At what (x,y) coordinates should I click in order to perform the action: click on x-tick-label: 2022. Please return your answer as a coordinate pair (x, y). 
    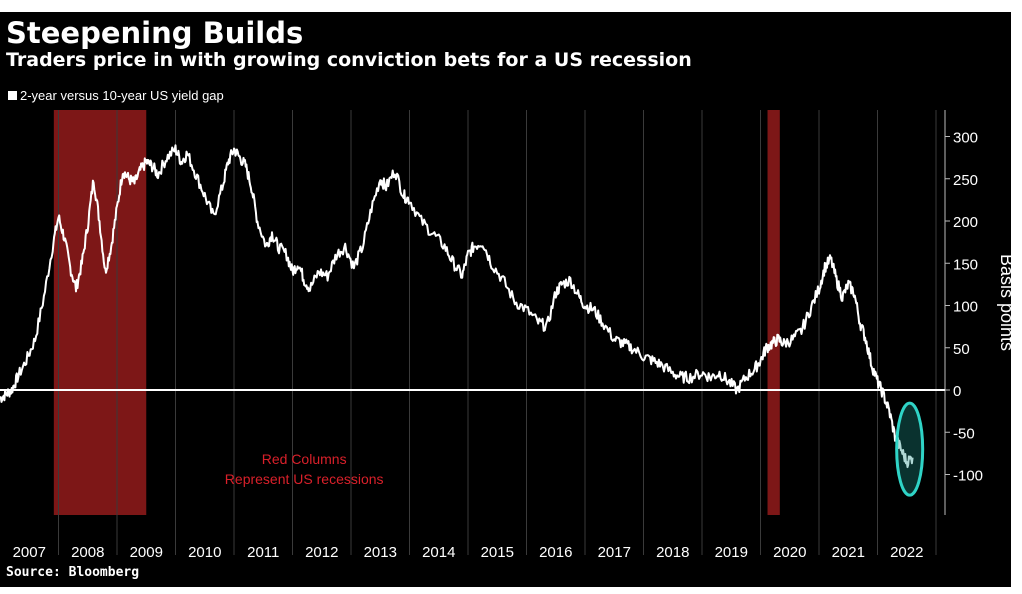
    Looking at the image, I should click on (906, 552).